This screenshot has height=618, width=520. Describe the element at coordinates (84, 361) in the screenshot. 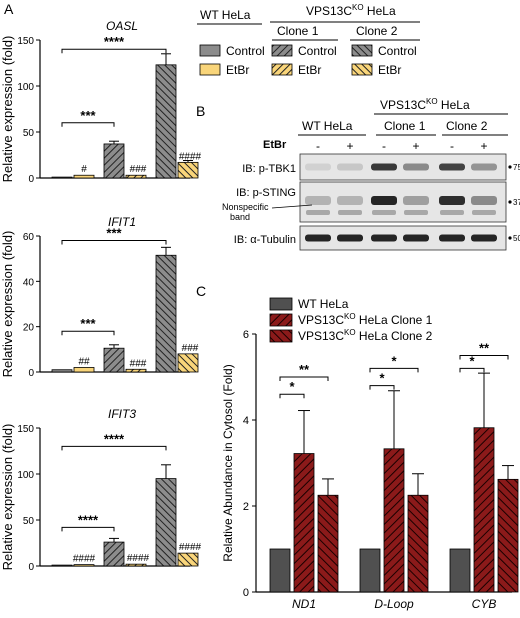

I see `bar-label: ##` at that location.